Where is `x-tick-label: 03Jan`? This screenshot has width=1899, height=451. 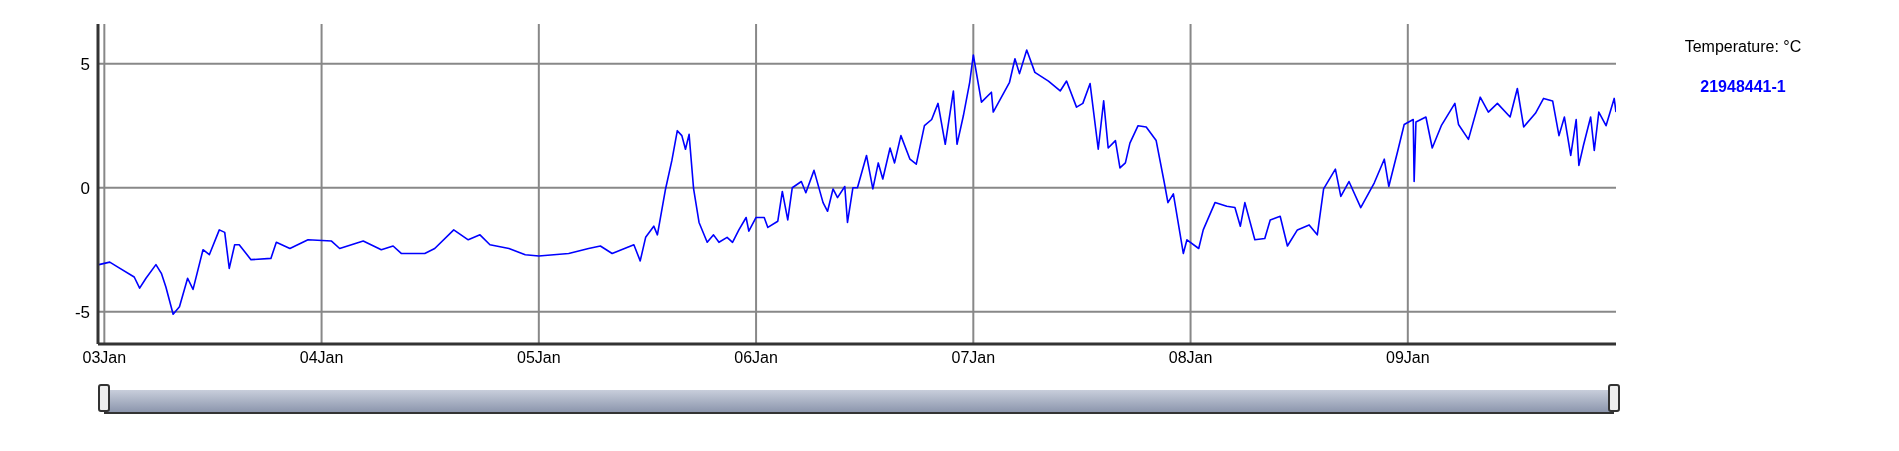
x-tick-label: 03Jan is located at coordinates (104, 358).